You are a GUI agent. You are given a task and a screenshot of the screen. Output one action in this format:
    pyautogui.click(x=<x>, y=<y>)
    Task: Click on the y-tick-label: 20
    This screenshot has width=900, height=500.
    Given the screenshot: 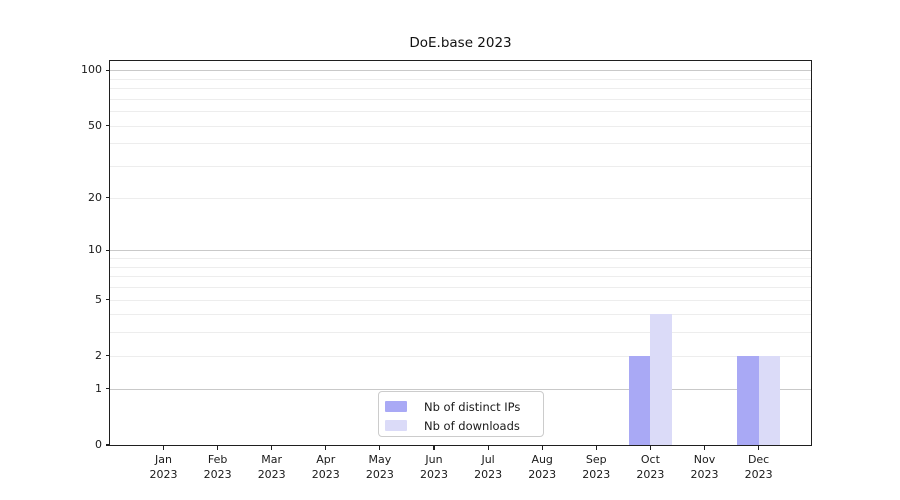 What is the action you would take?
    pyautogui.click(x=95, y=197)
    